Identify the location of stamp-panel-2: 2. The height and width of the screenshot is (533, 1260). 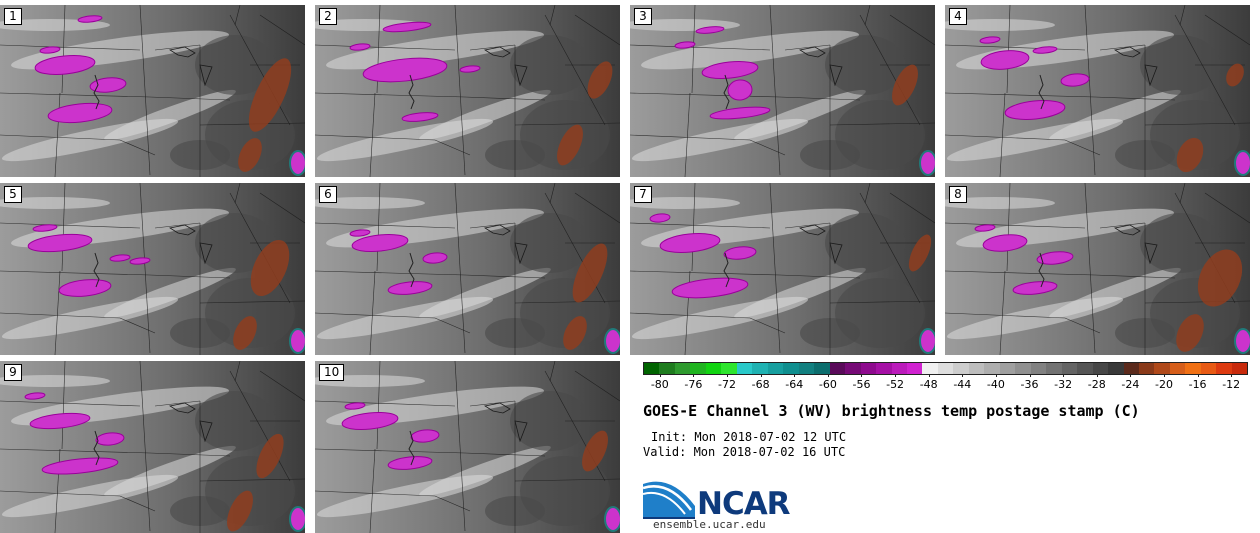
(467, 91).